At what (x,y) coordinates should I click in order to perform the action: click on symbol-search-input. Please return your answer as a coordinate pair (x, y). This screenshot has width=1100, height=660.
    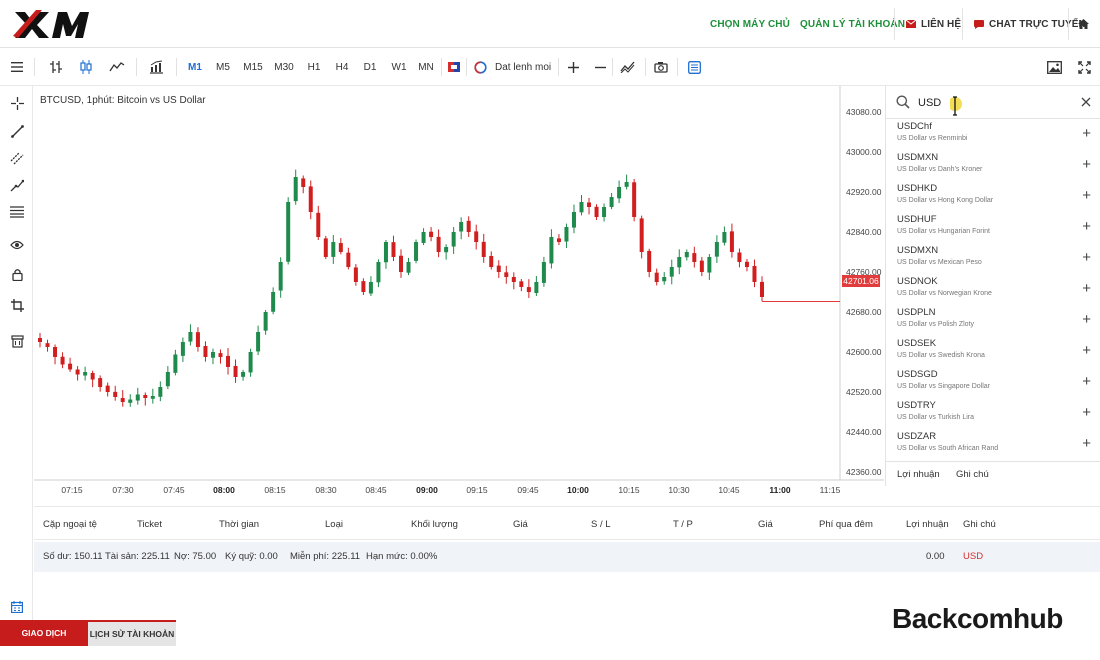
    Looking at the image, I should click on (978, 103).